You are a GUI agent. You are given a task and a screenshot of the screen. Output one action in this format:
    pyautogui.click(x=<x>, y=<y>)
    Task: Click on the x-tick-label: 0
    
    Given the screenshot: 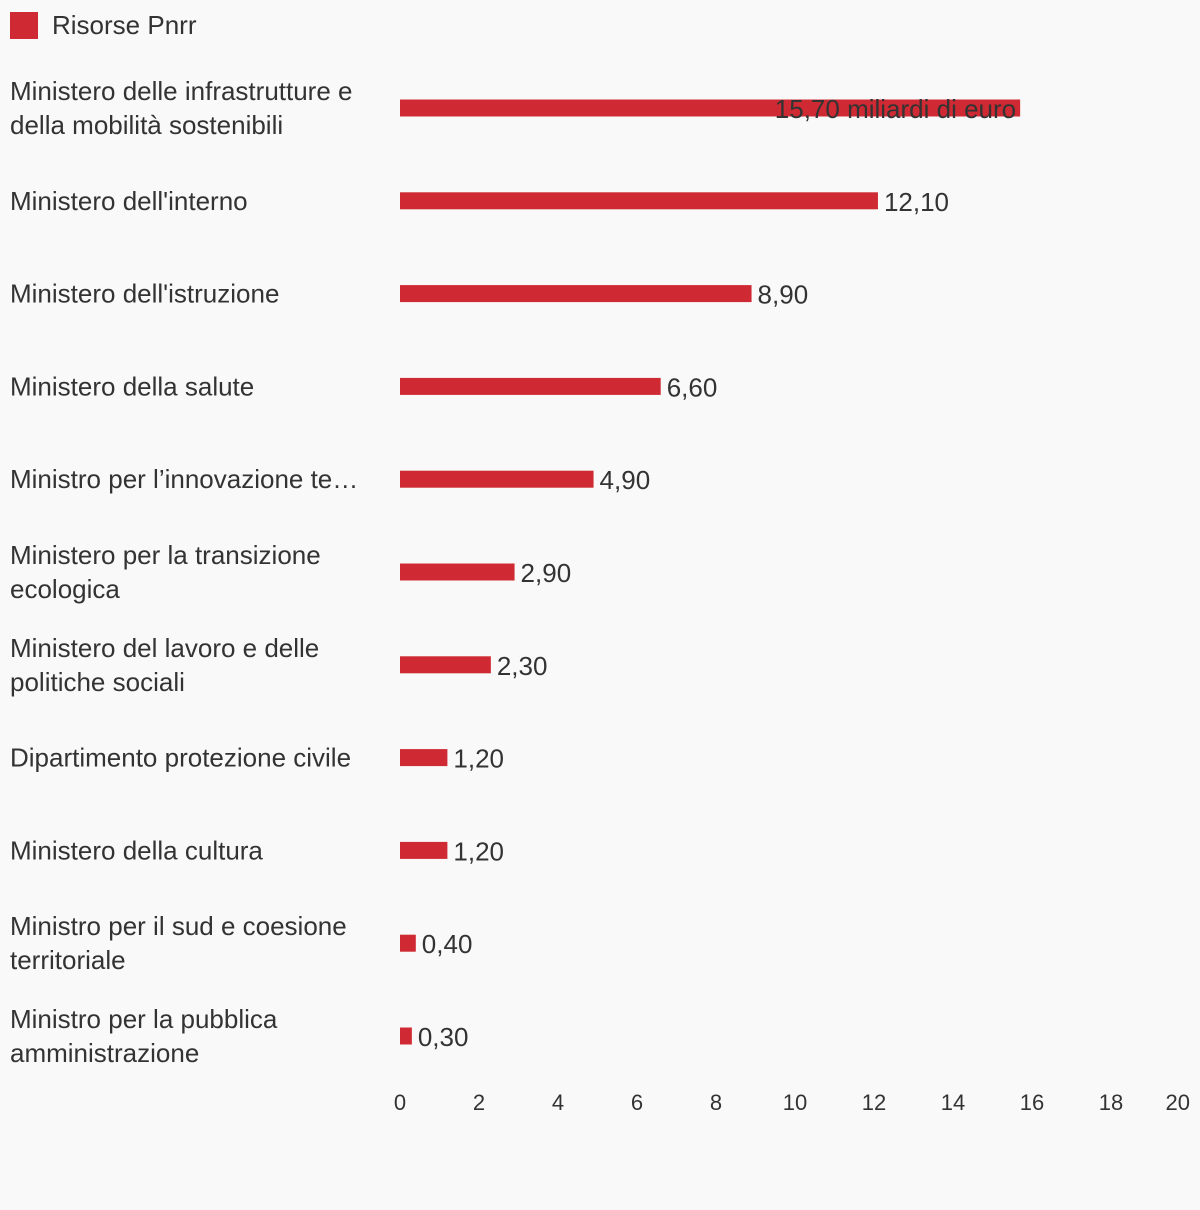 What is the action you would take?
    pyautogui.click(x=400, y=1102)
    